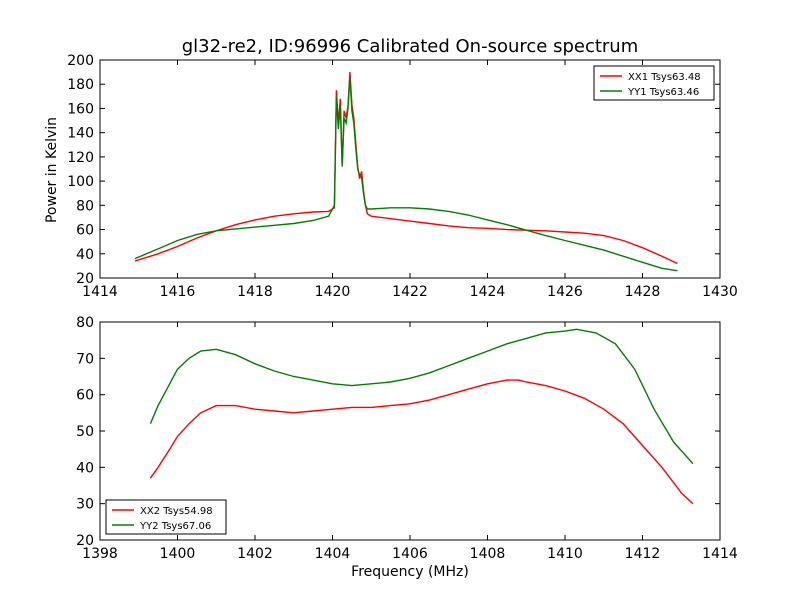  Describe the element at coordinates (488, 292) in the screenshot. I see `x-tick-label: 1424` at that location.